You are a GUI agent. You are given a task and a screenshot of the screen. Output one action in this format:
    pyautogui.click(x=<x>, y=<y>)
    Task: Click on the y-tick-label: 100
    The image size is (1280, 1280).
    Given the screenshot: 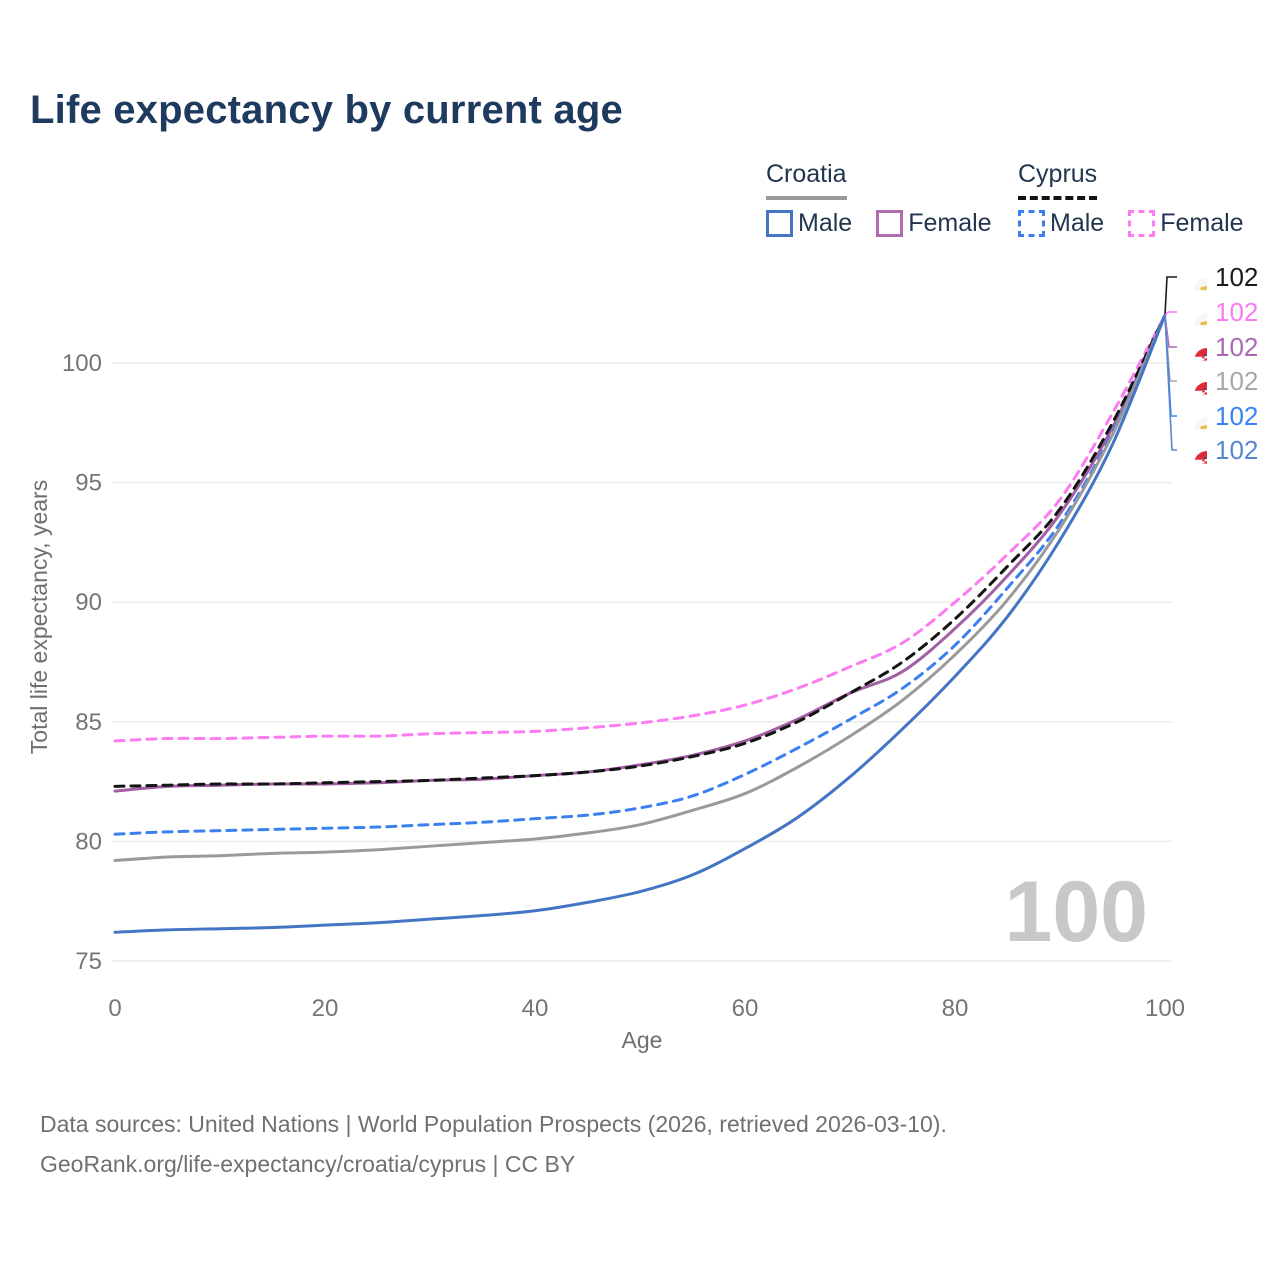 What is the action you would take?
    pyautogui.click(x=82, y=363)
    